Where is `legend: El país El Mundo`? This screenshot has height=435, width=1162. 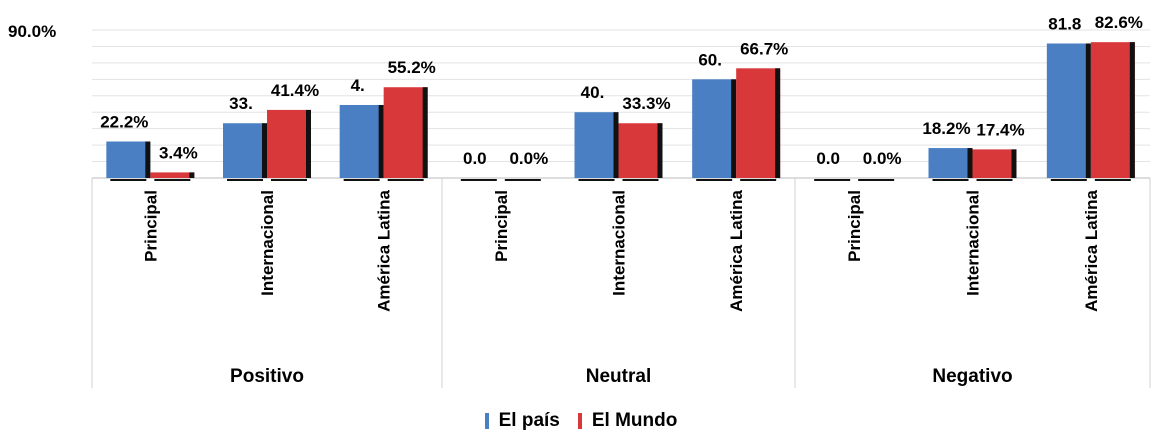
legend: El país El Mundo is located at coordinates (581, 421).